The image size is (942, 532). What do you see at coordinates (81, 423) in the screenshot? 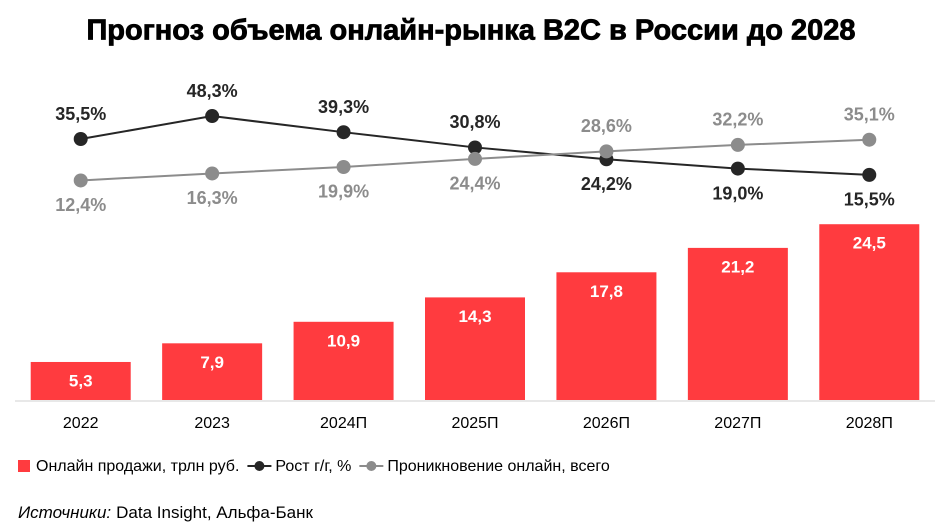
I see `x-tick-label: 2022` at bounding box center [81, 423].